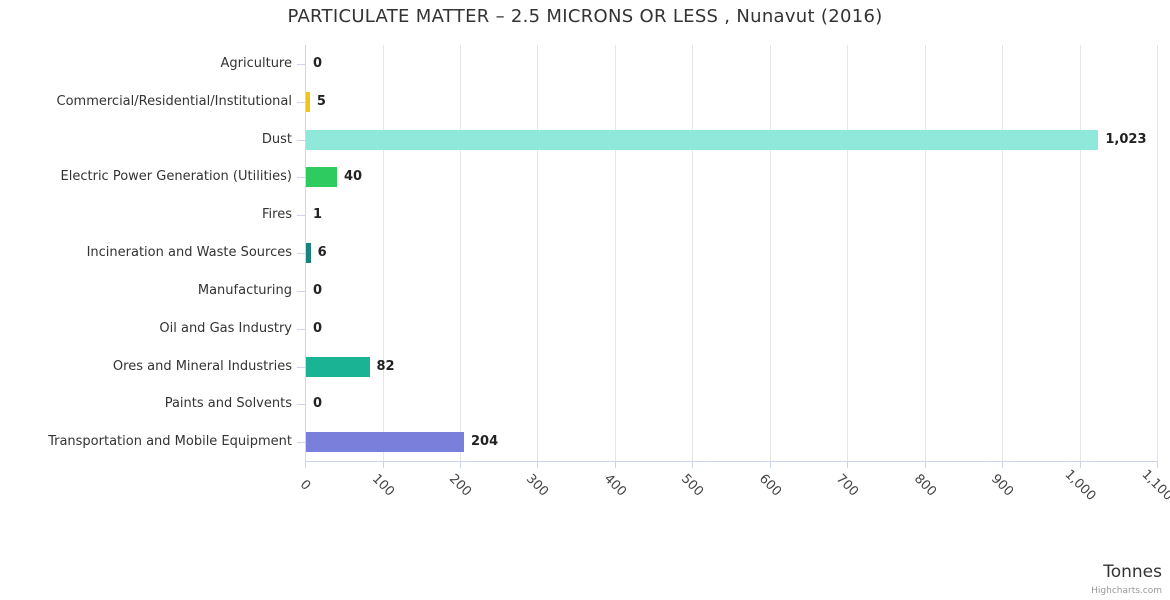  Describe the element at coordinates (170, 442) in the screenshot. I see `category-label: Transportation and Mobile Equipment` at that location.